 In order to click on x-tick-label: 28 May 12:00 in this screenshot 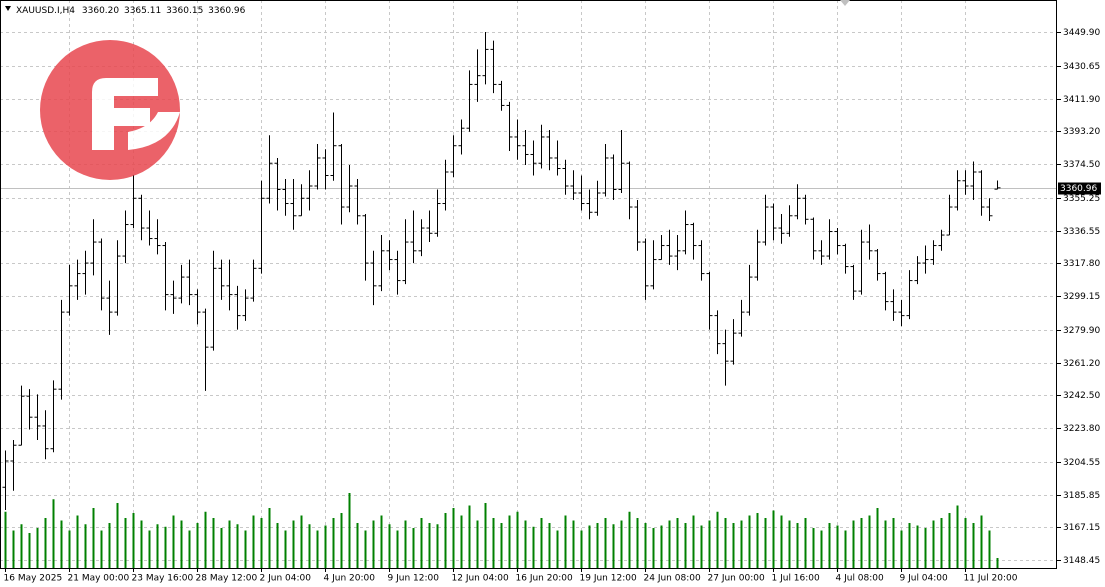, I will do `click(227, 579)`.